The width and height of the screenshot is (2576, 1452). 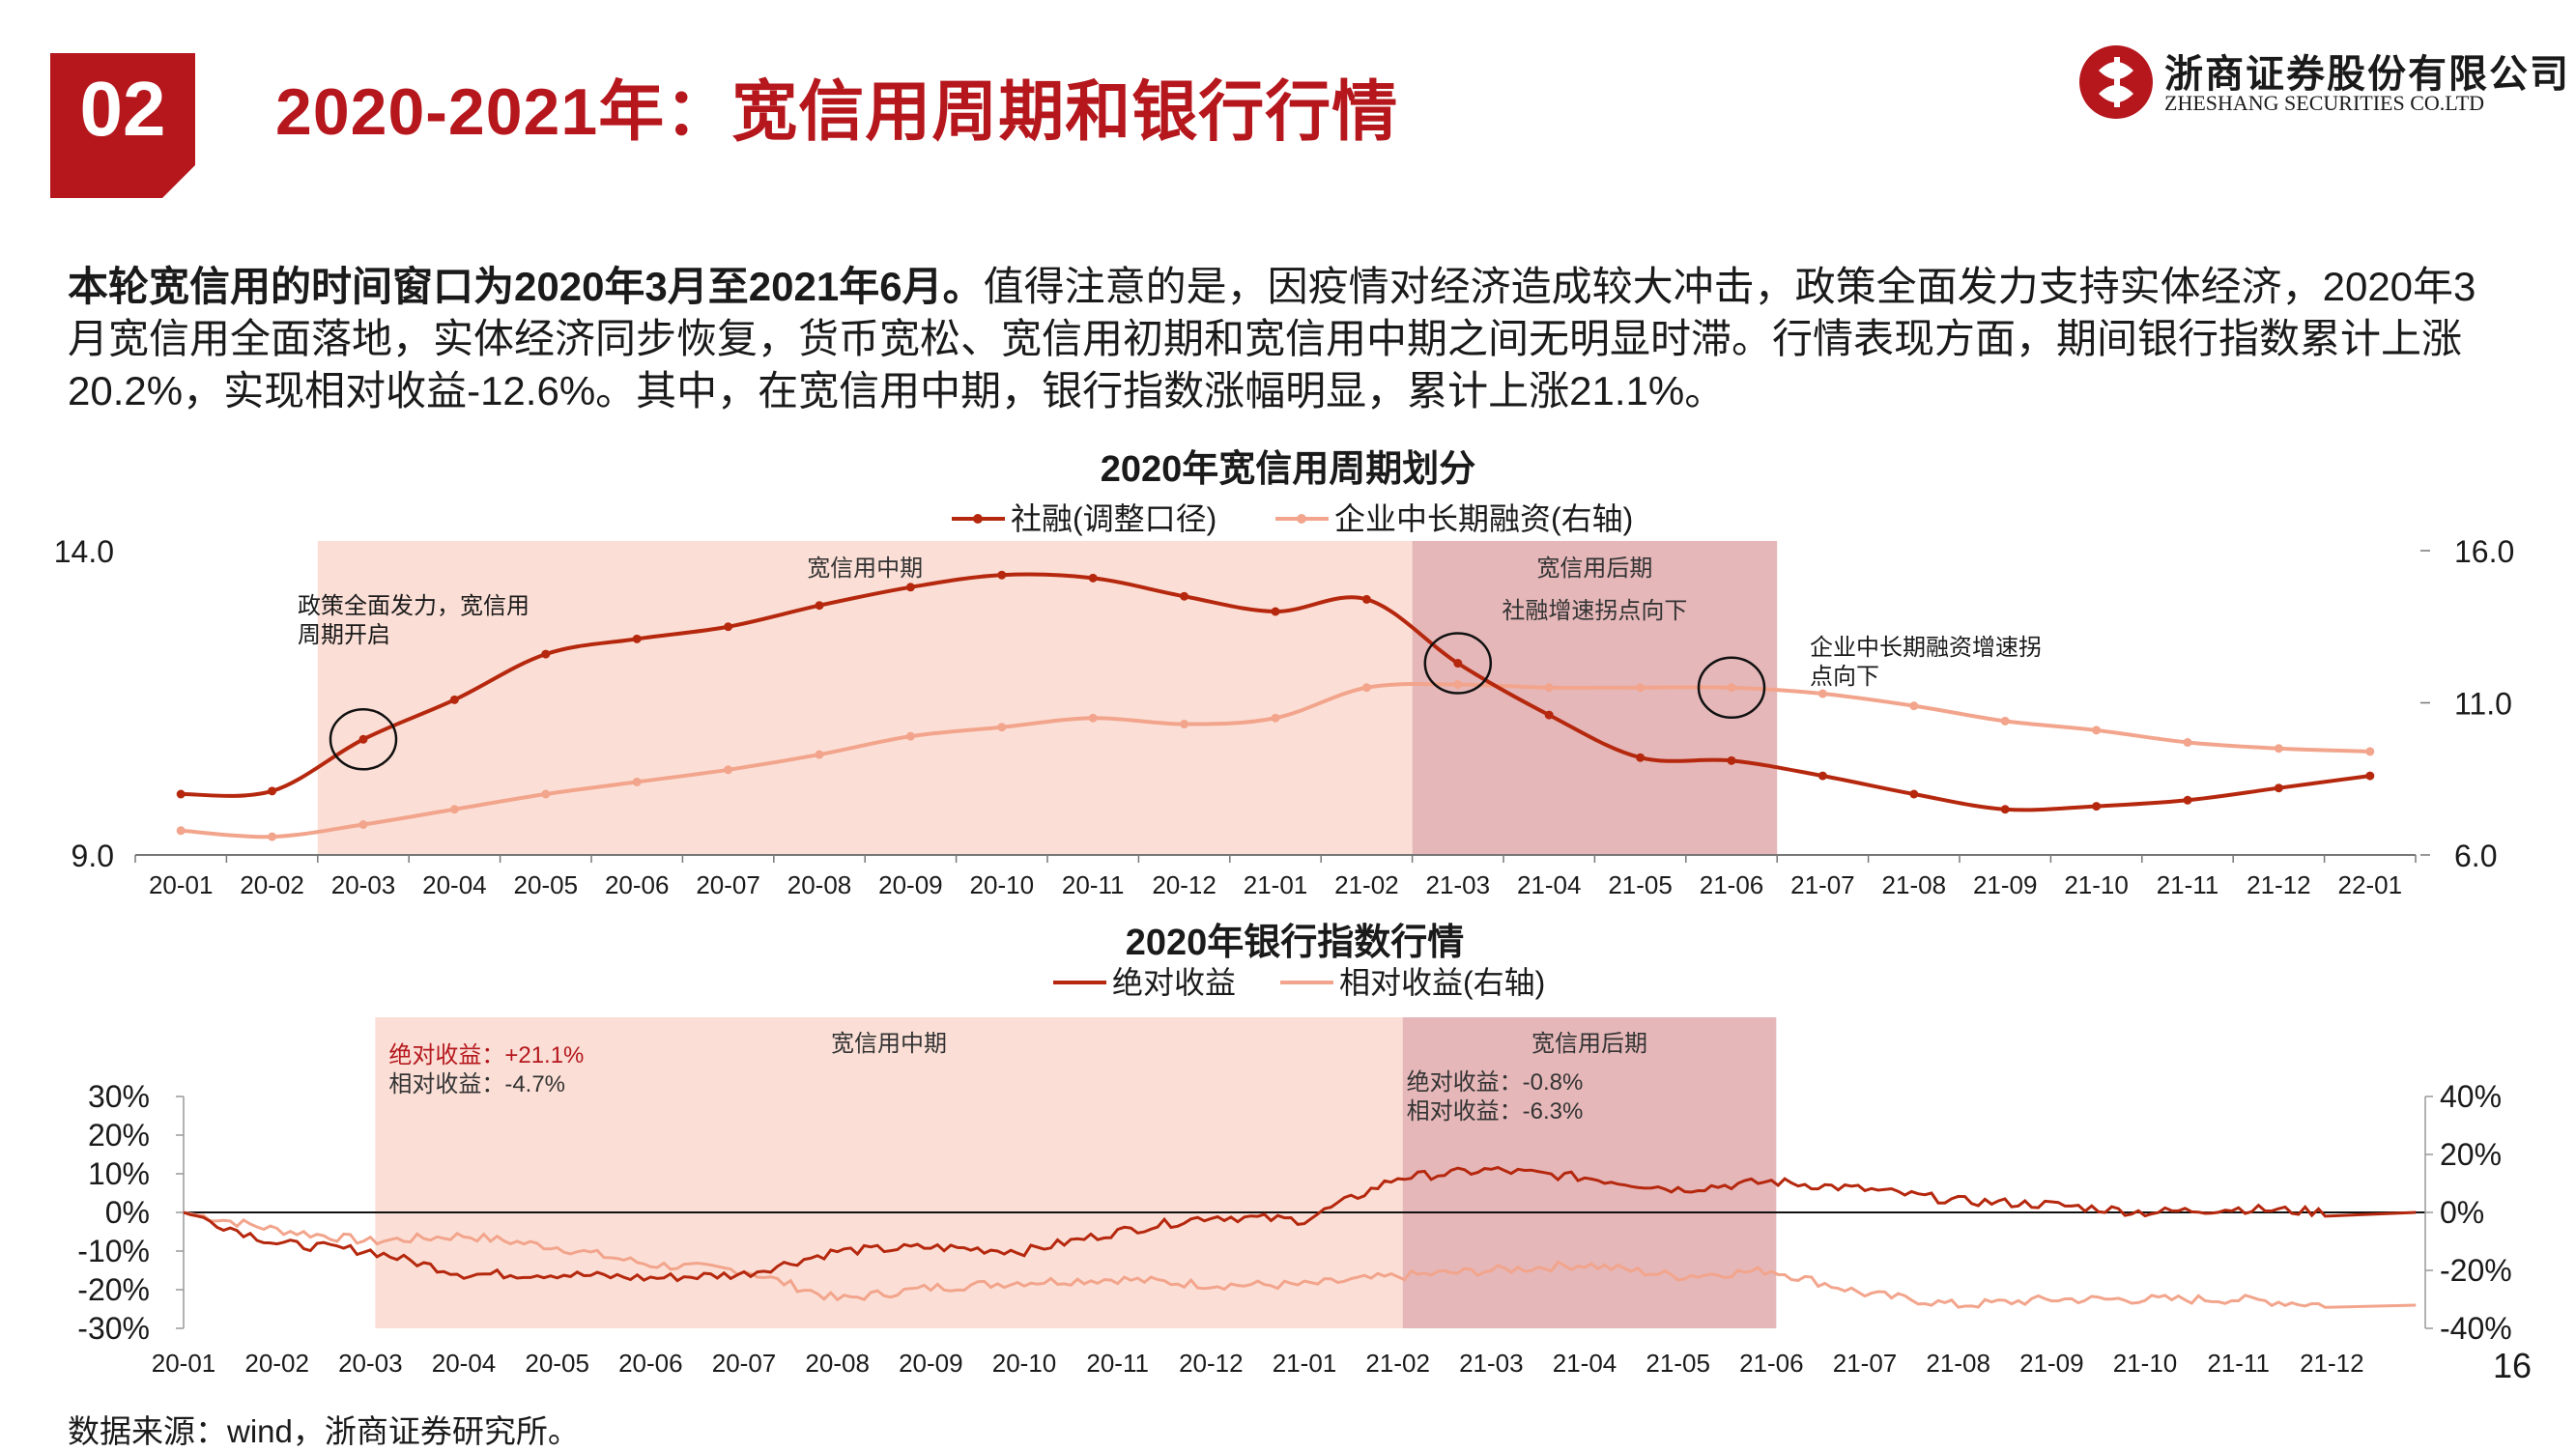 What do you see at coordinates (1367, 884) in the screenshot?
I see `chart1-x-tick-label: 21-02` at bounding box center [1367, 884].